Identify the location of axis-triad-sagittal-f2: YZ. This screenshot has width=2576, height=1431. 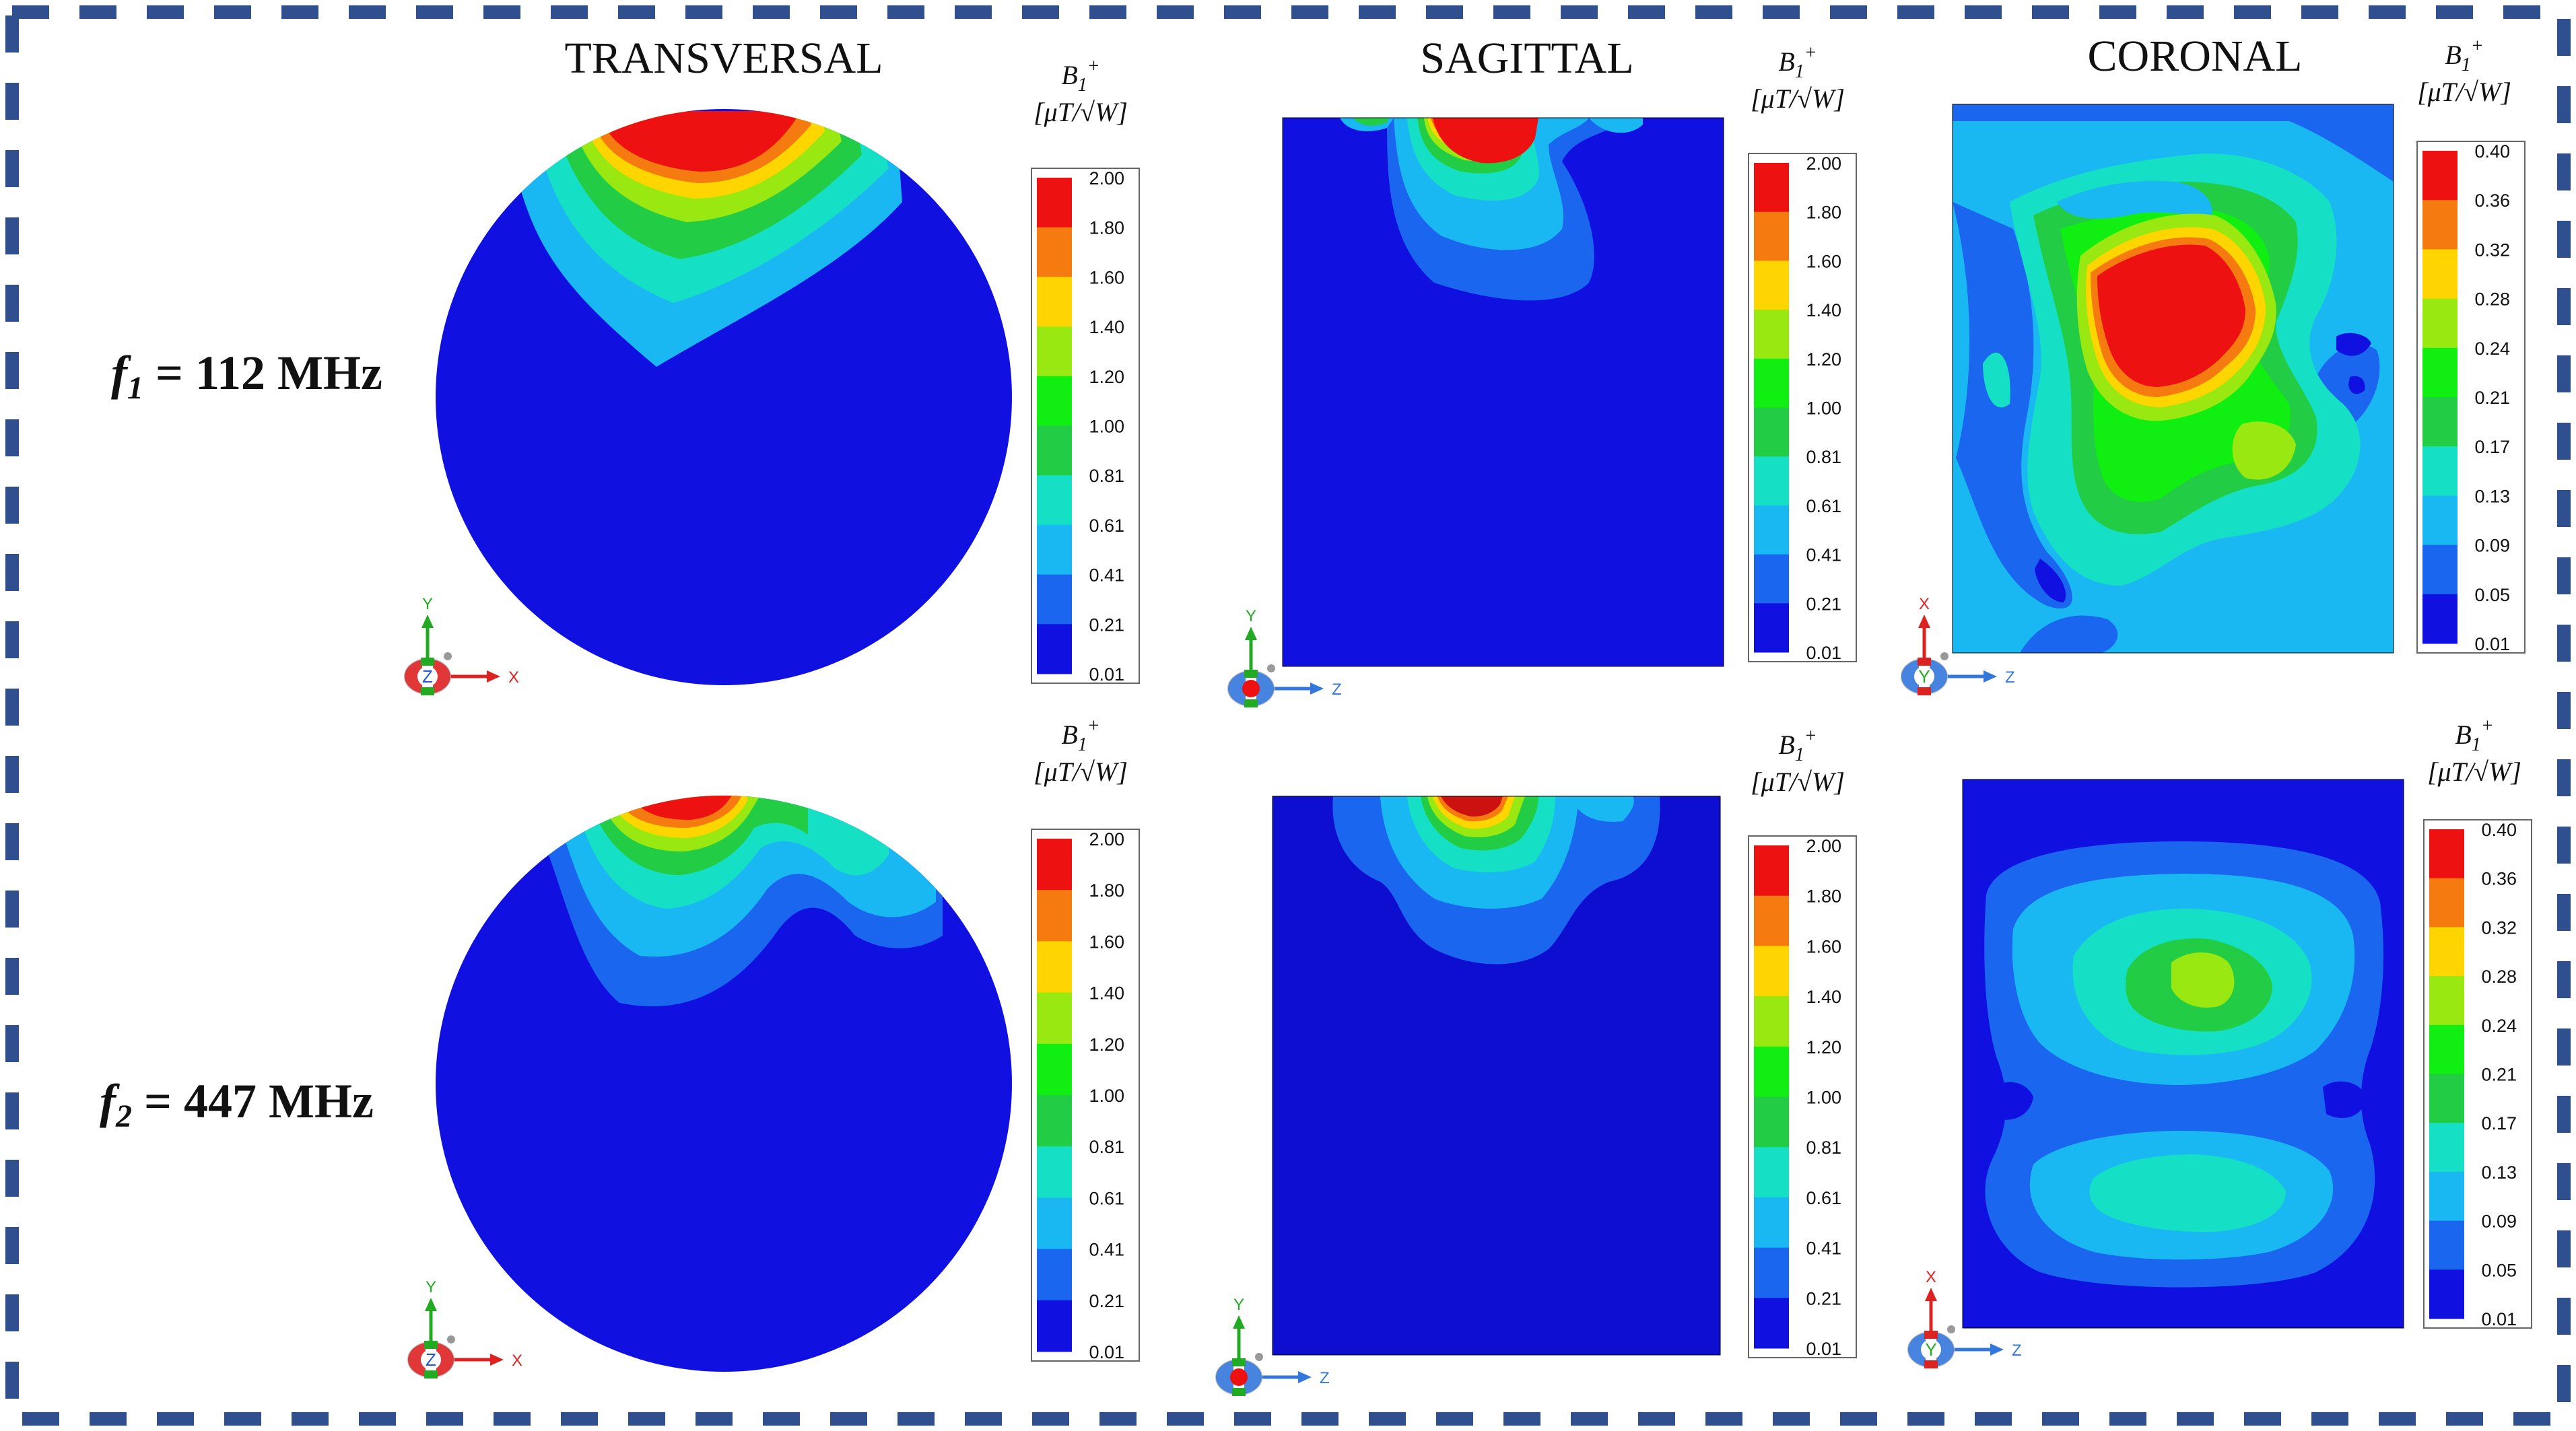
(1272, 1346).